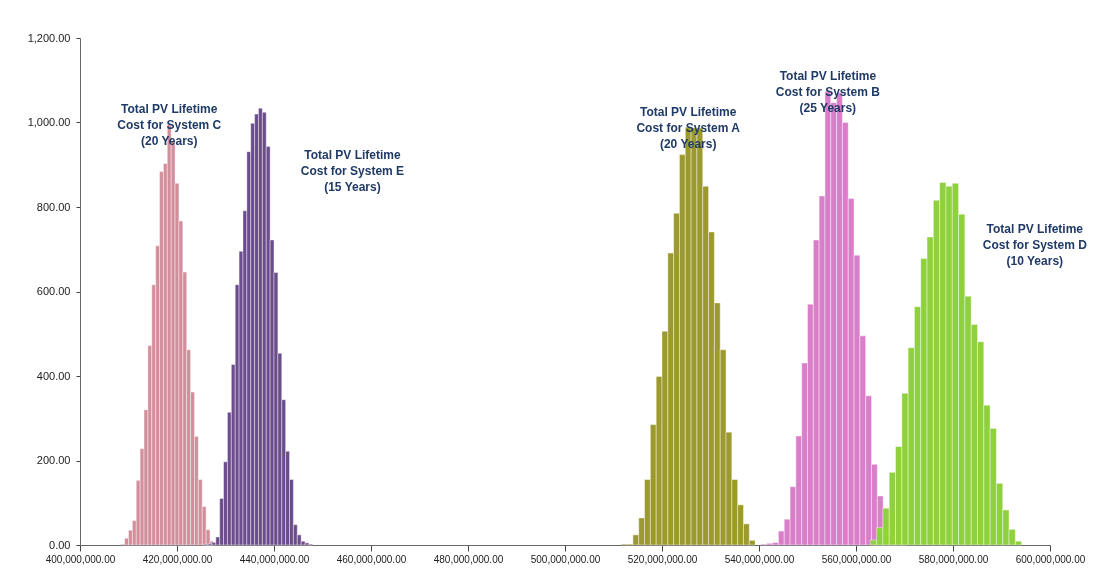 This screenshot has height=573, width=1097. What do you see at coordinates (468, 559) in the screenshot?
I see `x-tick-label: 480,000,000.00` at bounding box center [468, 559].